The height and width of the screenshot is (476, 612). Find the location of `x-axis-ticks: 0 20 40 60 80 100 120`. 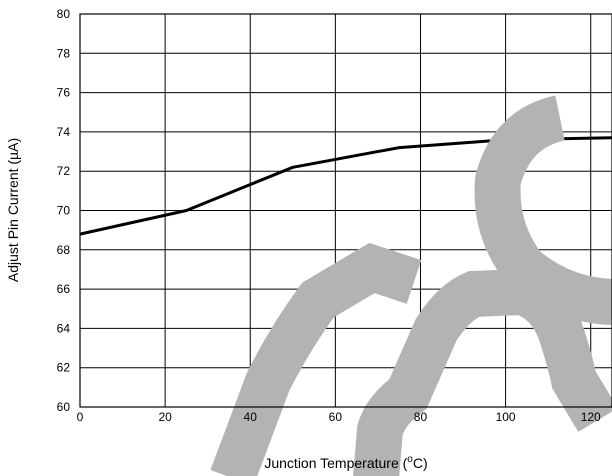

x-axis-ticks: 0 20 40 60 80 100 120 is located at coordinates (339, 417).